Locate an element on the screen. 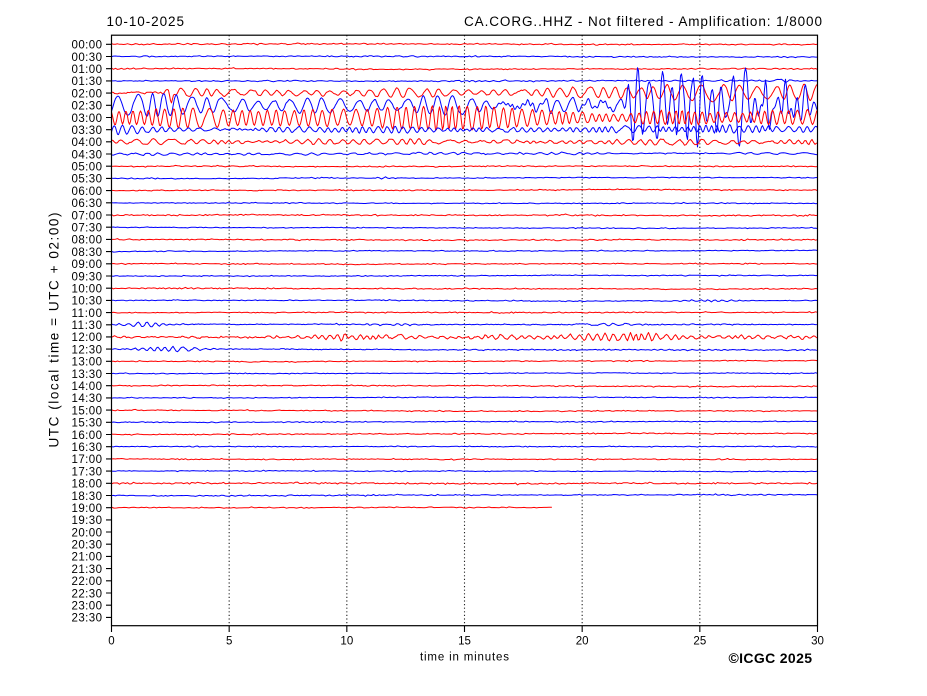 The image size is (927, 696). svg-text: 02:30 is located at coordinates (87, 107).